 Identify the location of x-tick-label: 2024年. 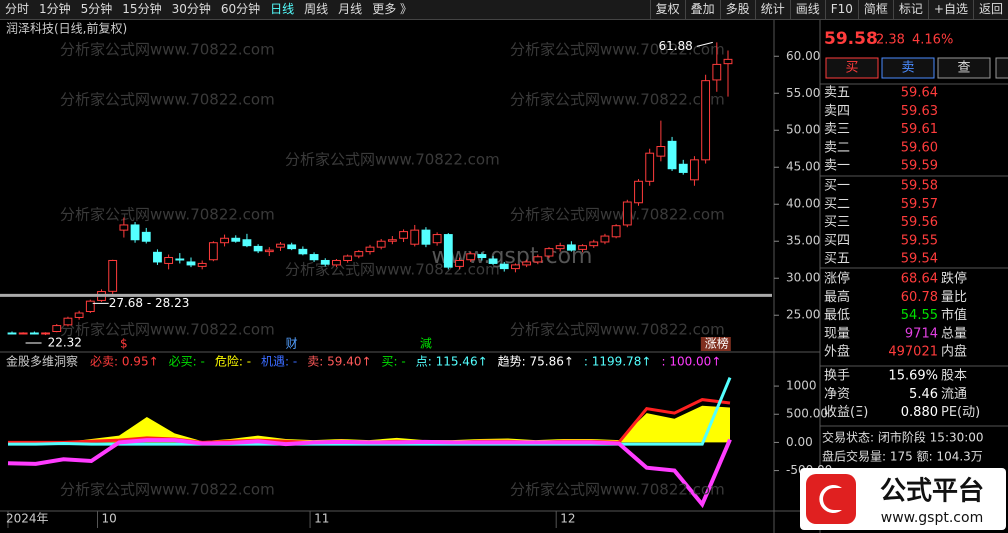
(27, 519).